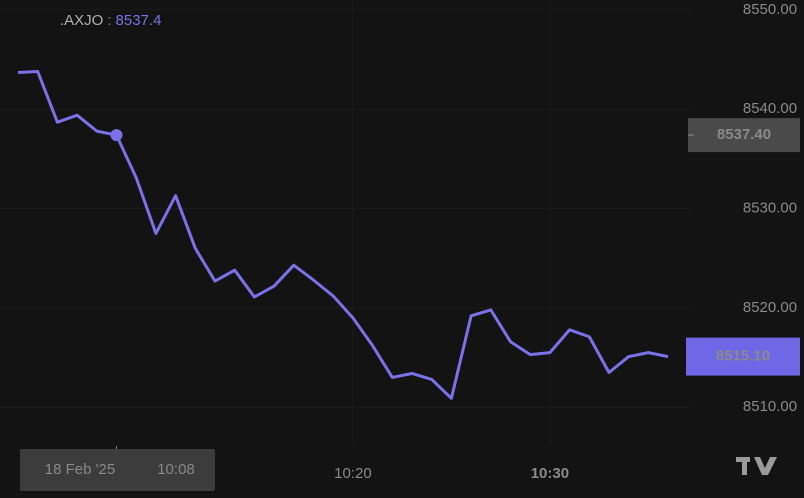  What do you see at coordinates (770, 108) in the screenshot?
I see `y-tick-label: 8540.00` at bounding box center [770, 108].